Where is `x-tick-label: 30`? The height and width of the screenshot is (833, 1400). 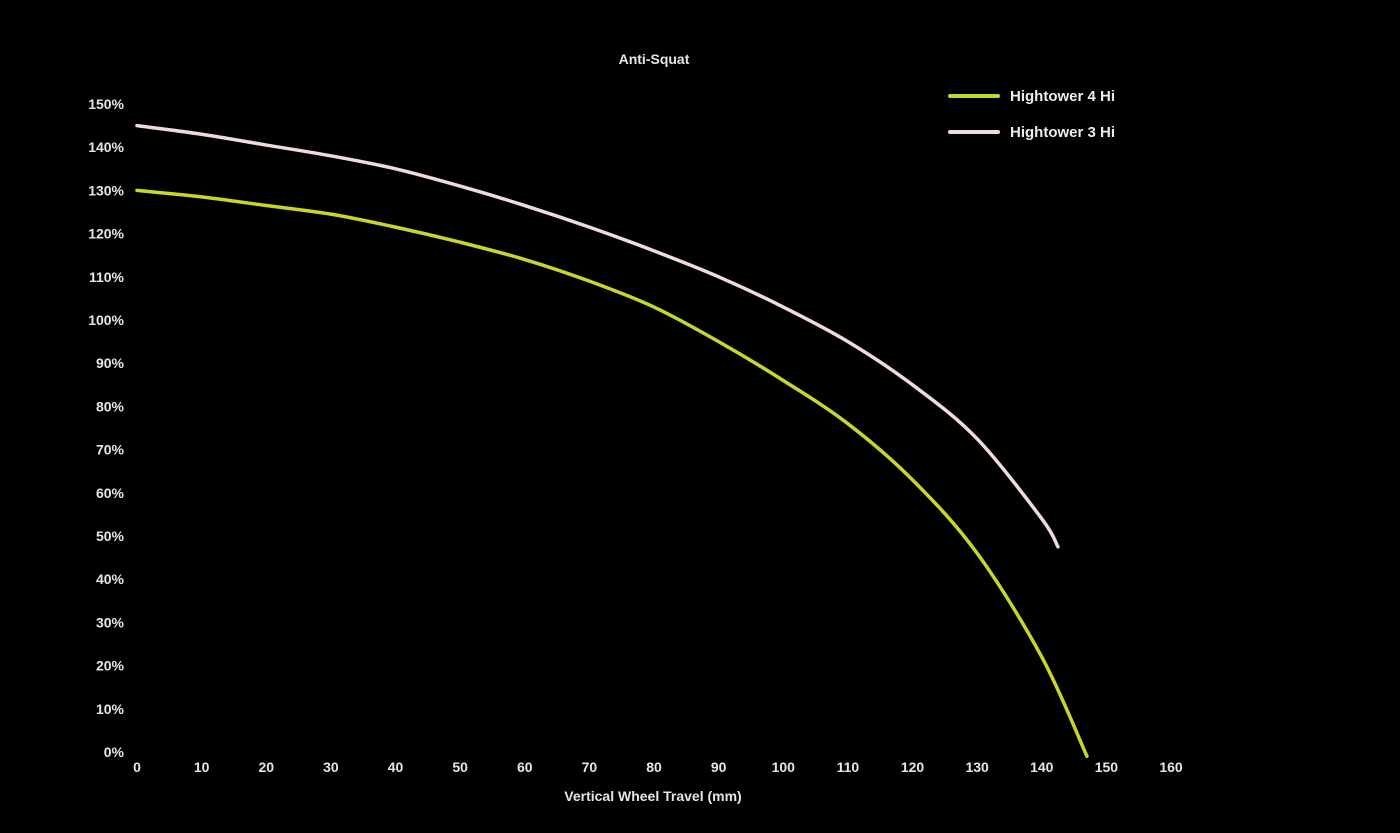
x-tick-label: 30 is located at coordinates (331, 767).